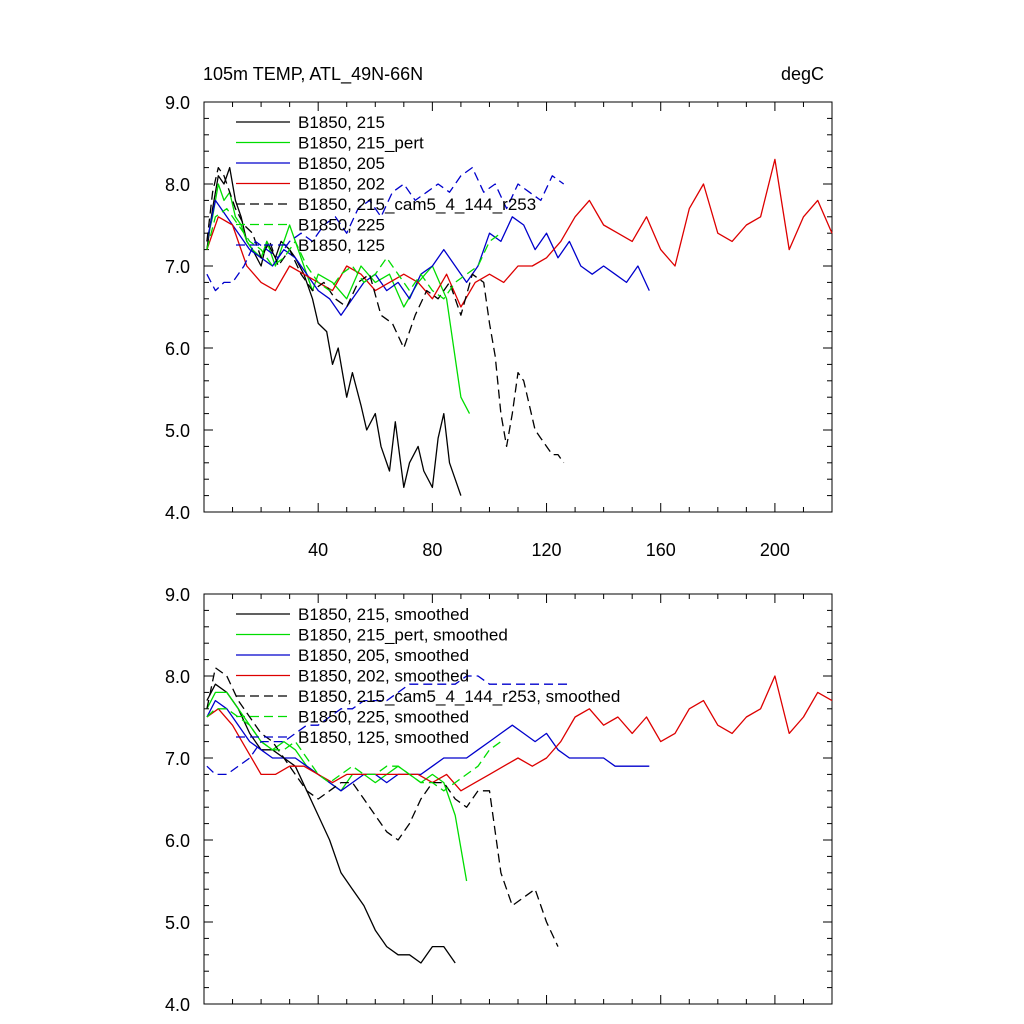 This screenshot has height=1024, width=1024. Describe the element at coordinates (383, 737) in the screenshot. I see `legend-entry: B1850, 125, smoothed` at that location.